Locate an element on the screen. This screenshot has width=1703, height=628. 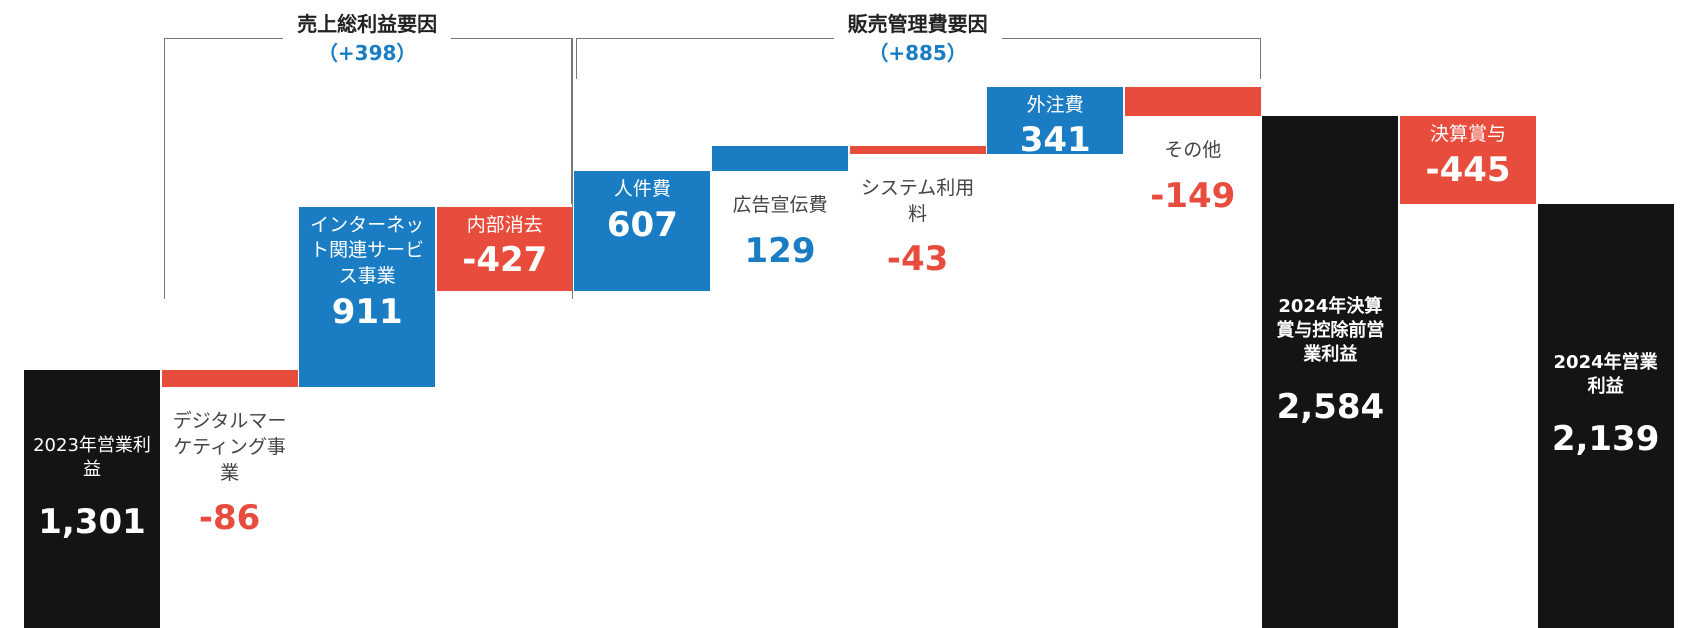
bar-label: システム利用料 -43 is located at coordinates (918, 228).